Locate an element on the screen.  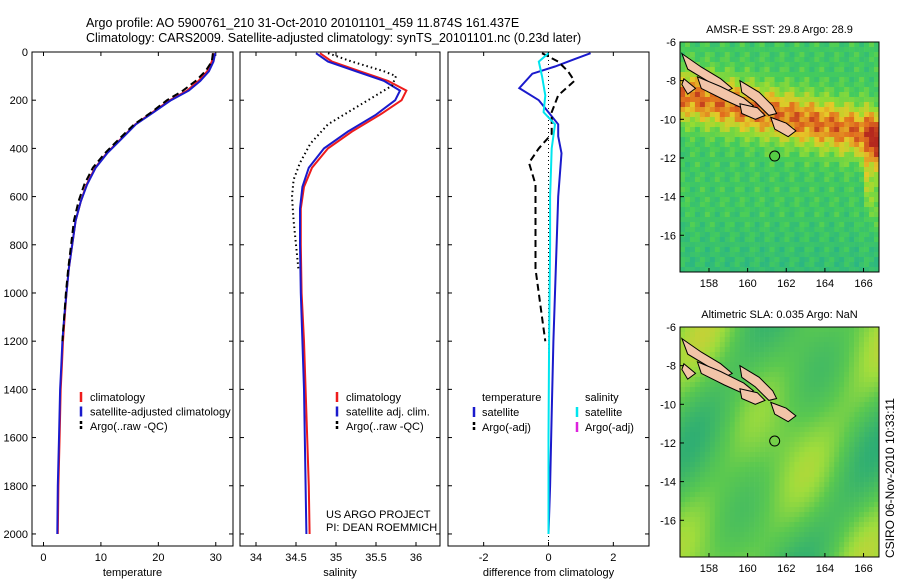
sla-lat-label: -12 is located at coordinates (668, 444).